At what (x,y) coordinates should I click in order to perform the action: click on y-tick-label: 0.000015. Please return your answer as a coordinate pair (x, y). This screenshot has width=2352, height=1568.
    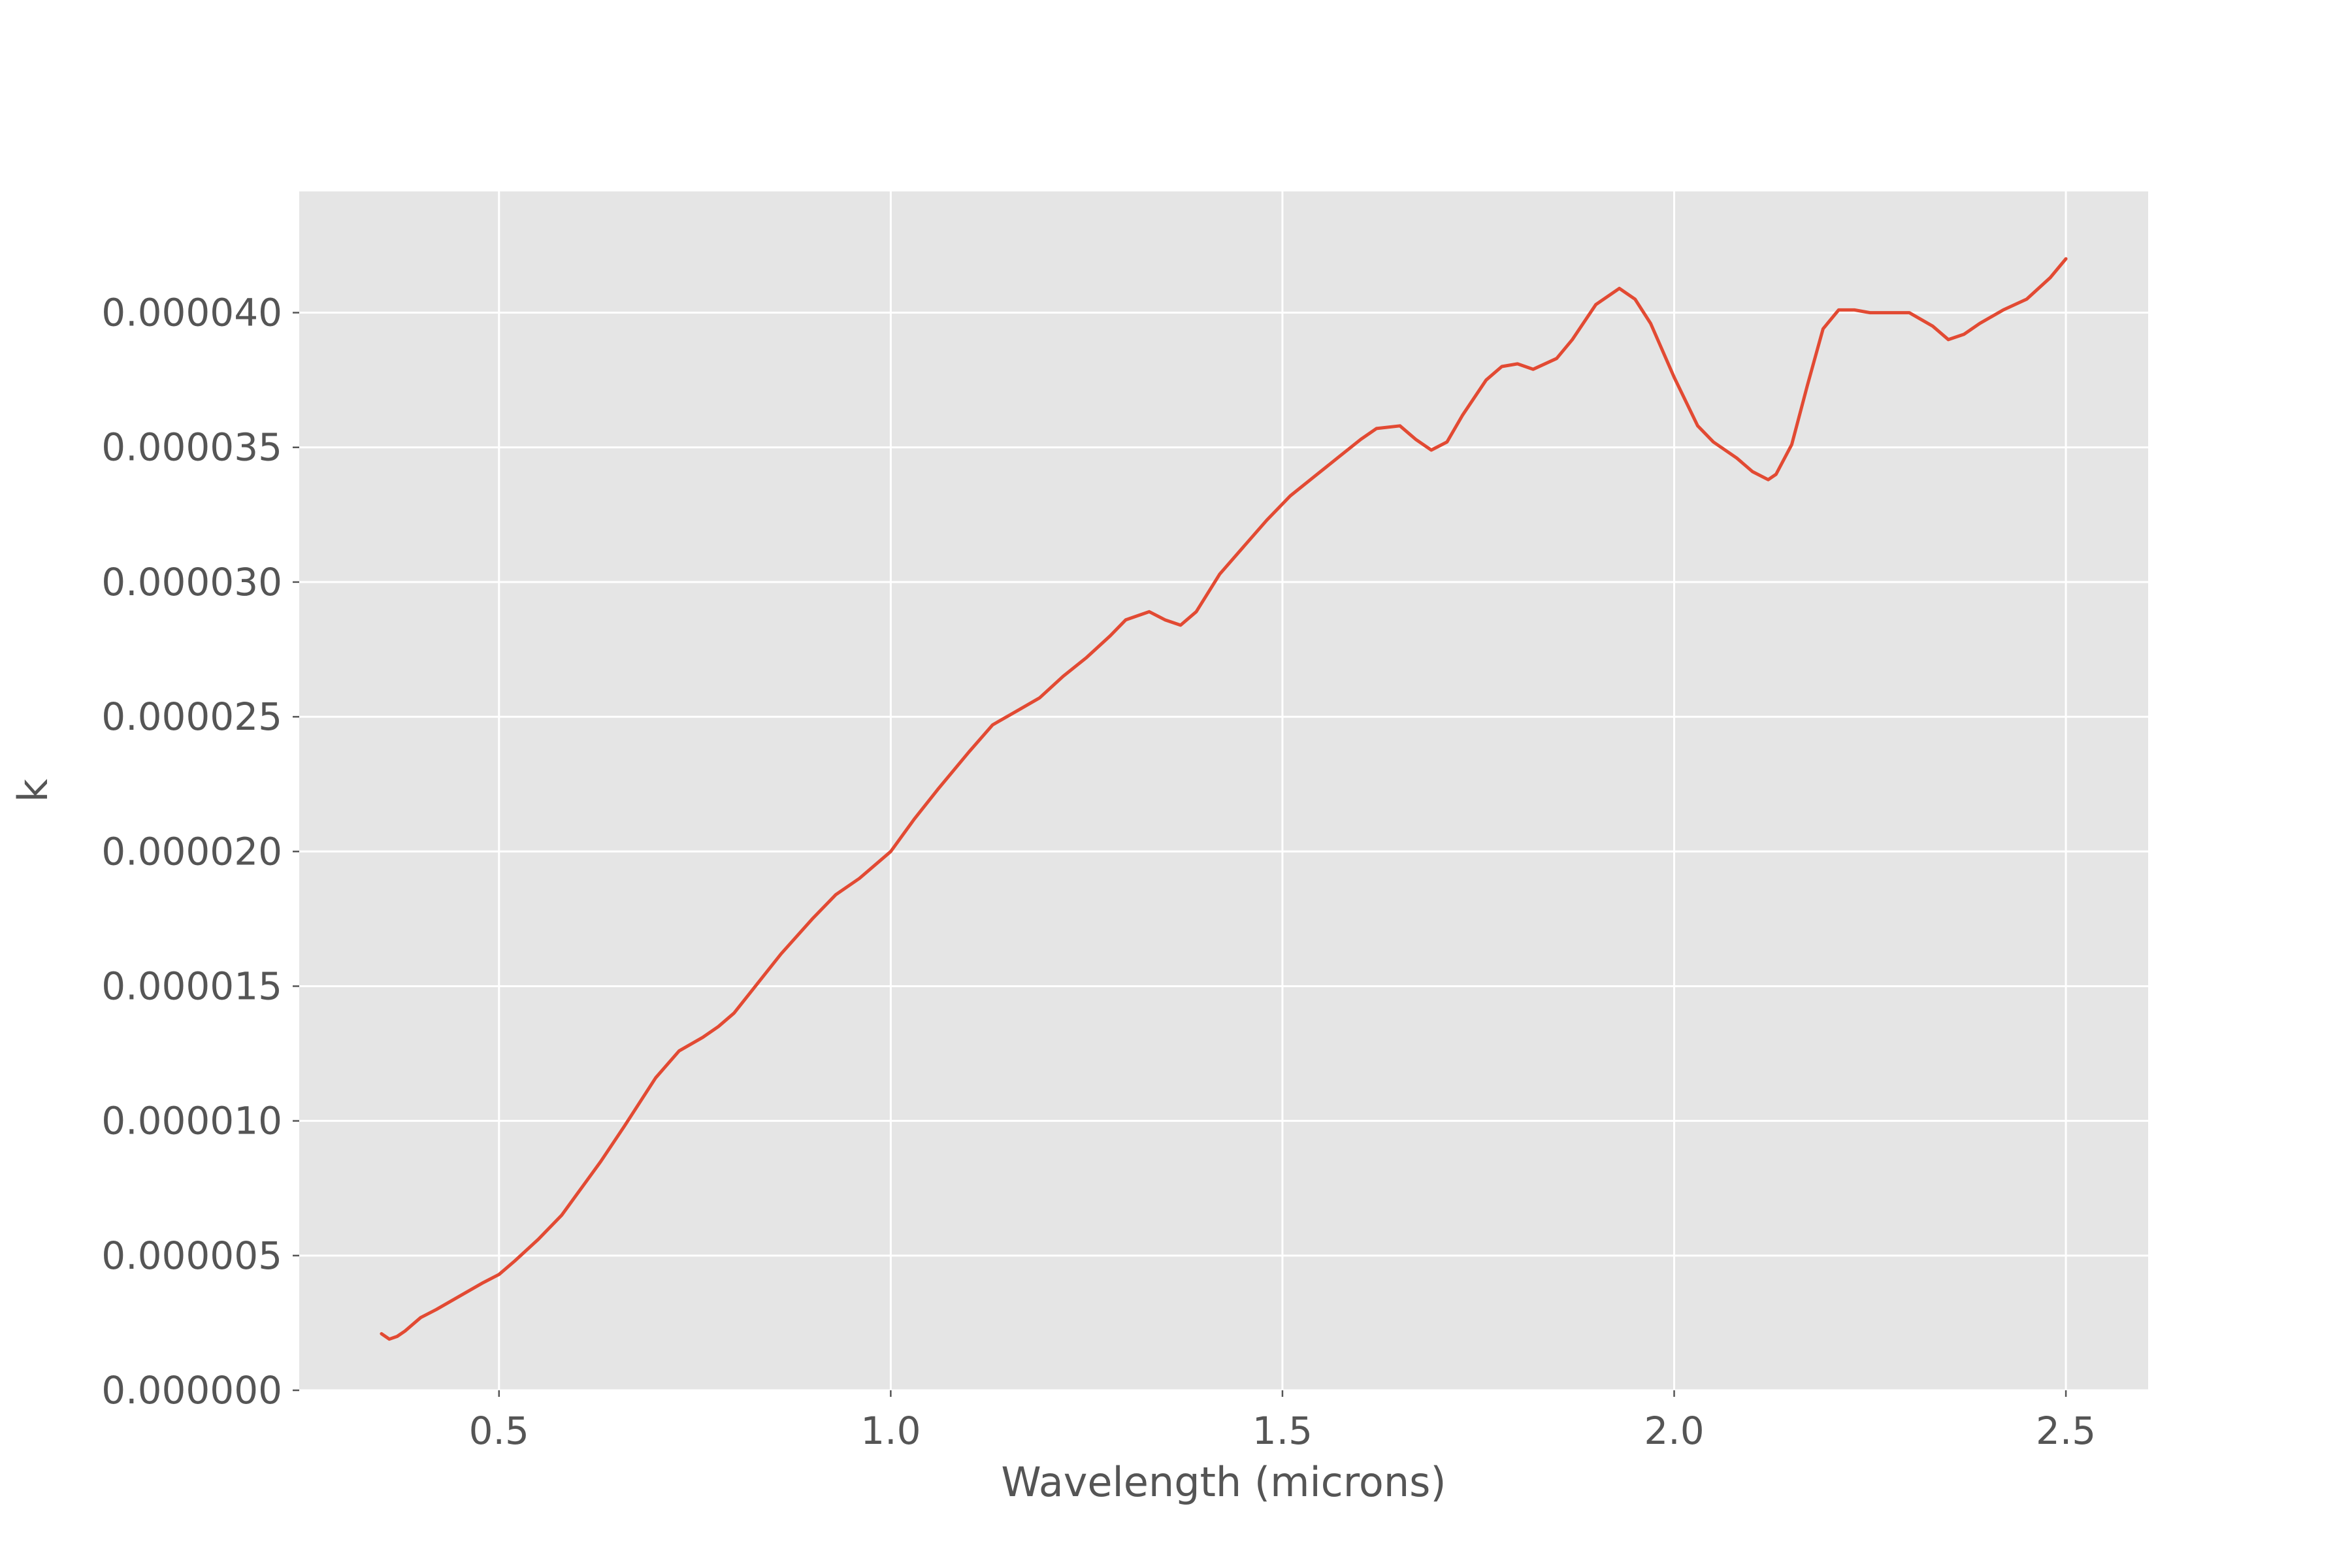
    Looking at the image, I should click on (191, 986).